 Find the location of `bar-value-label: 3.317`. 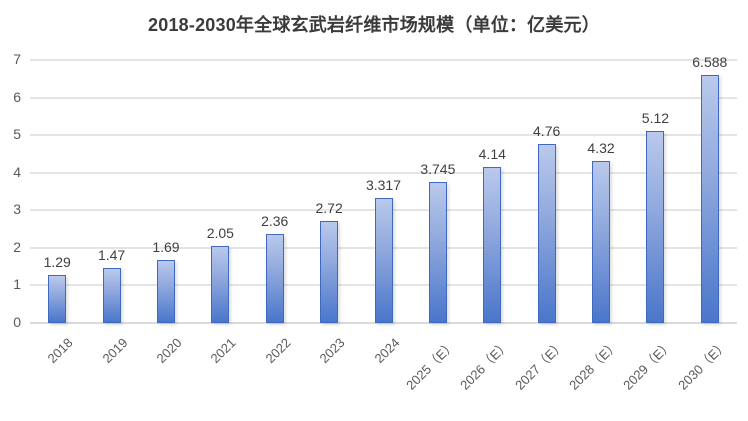

bar-value-label: 3.317 is located at coordinates (383, 185).